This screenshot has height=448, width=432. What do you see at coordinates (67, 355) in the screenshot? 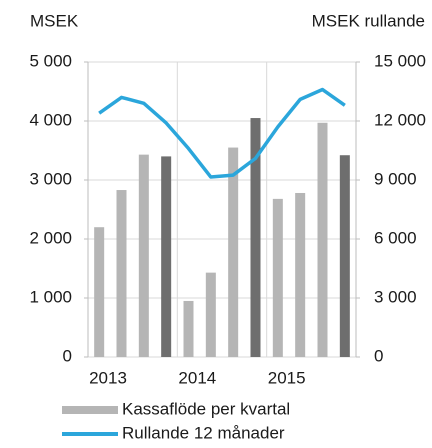
I see `y-tick-label: 0` at bounding box center [67, 355].